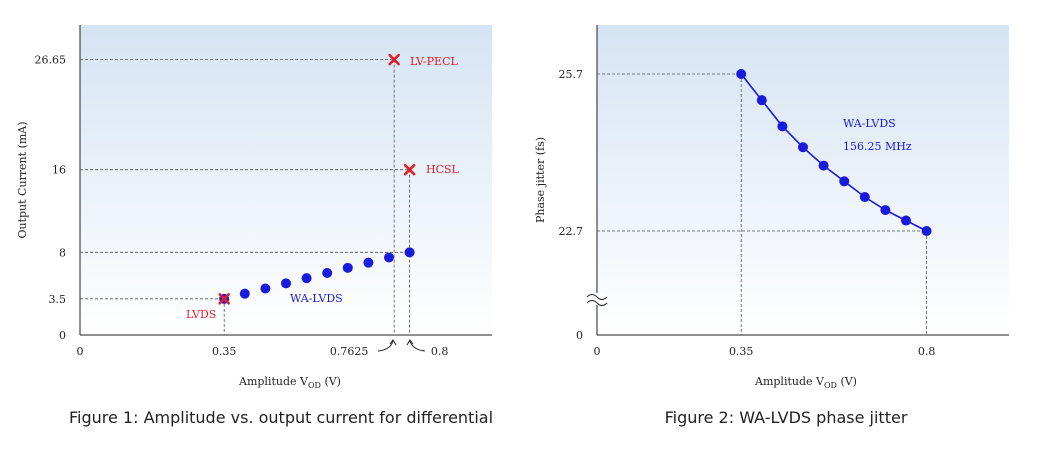 The image size is (1042, 449). I want to click on chart-2-series-line, so click(833, 152).